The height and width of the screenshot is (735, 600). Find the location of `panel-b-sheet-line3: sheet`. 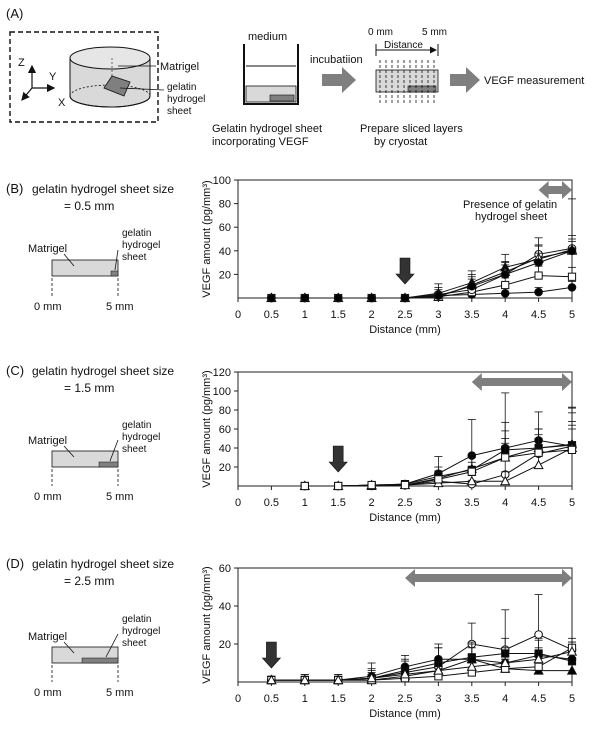

panel-b-sheet-line3: sheet is located at coordinates (134, 257).